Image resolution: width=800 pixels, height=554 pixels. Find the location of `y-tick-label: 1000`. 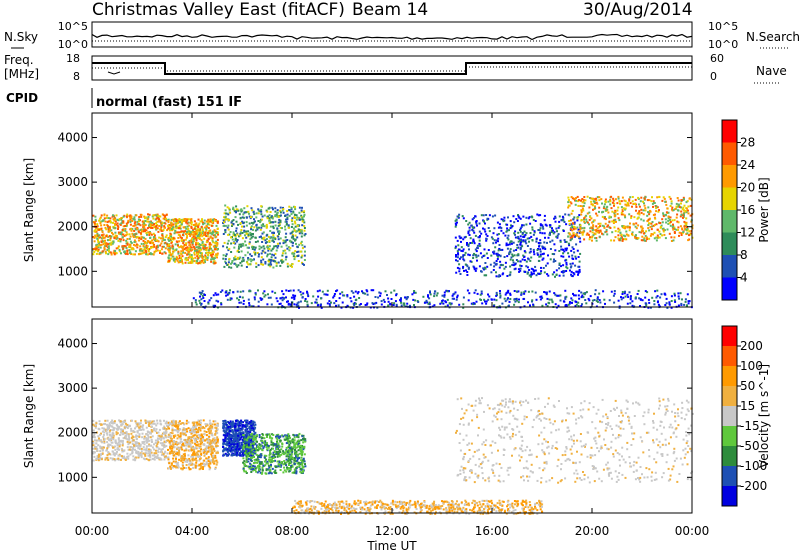

y-tick-label: 1000 is located at coordinates (72, 271).